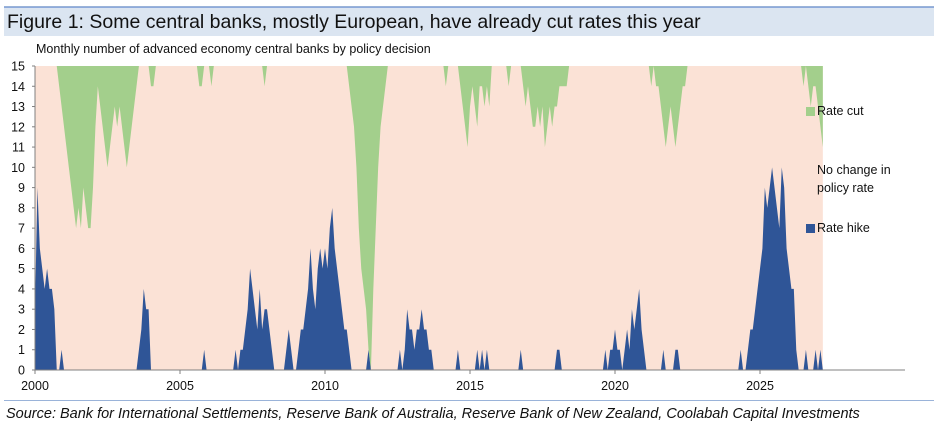  Describe the element at coordinates (21, 249) in the screenshot. I see `y-tick-label-6: 6` at that location.